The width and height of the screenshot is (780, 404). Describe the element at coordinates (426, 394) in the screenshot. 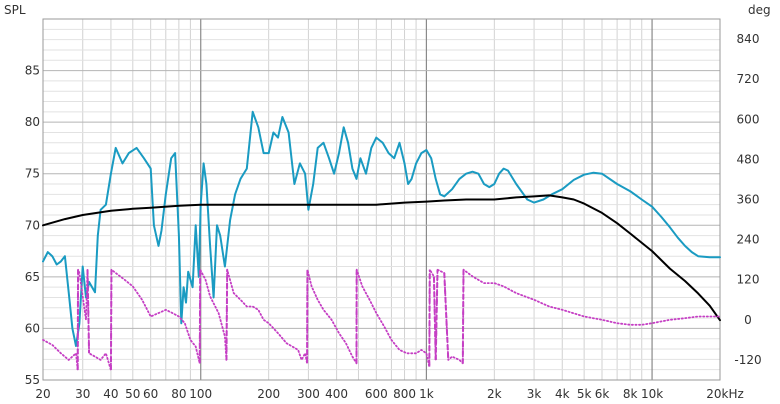

I see `x-tick-label: 1k` at that location.